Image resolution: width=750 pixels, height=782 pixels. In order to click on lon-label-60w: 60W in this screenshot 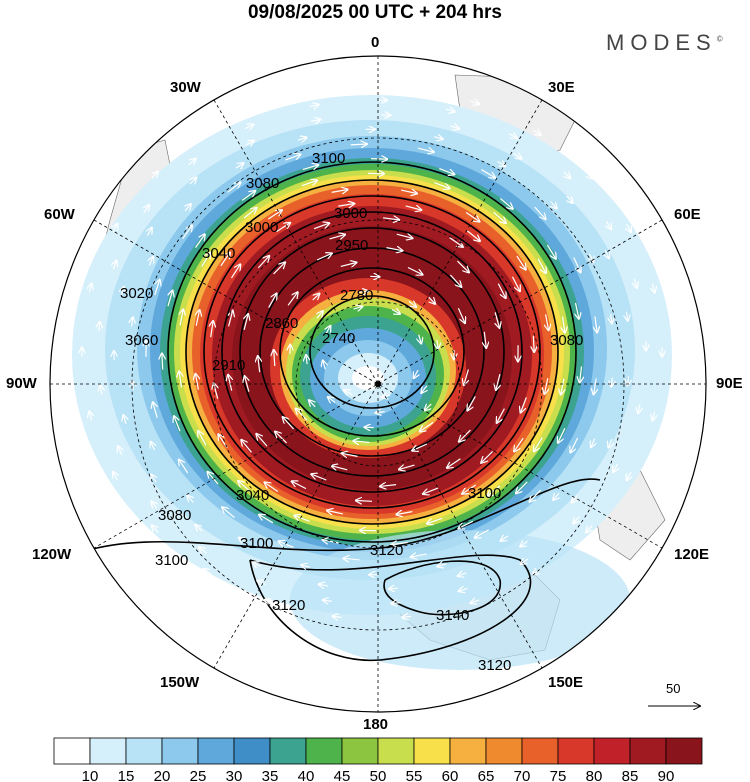, I will do `click(59, 214)`.